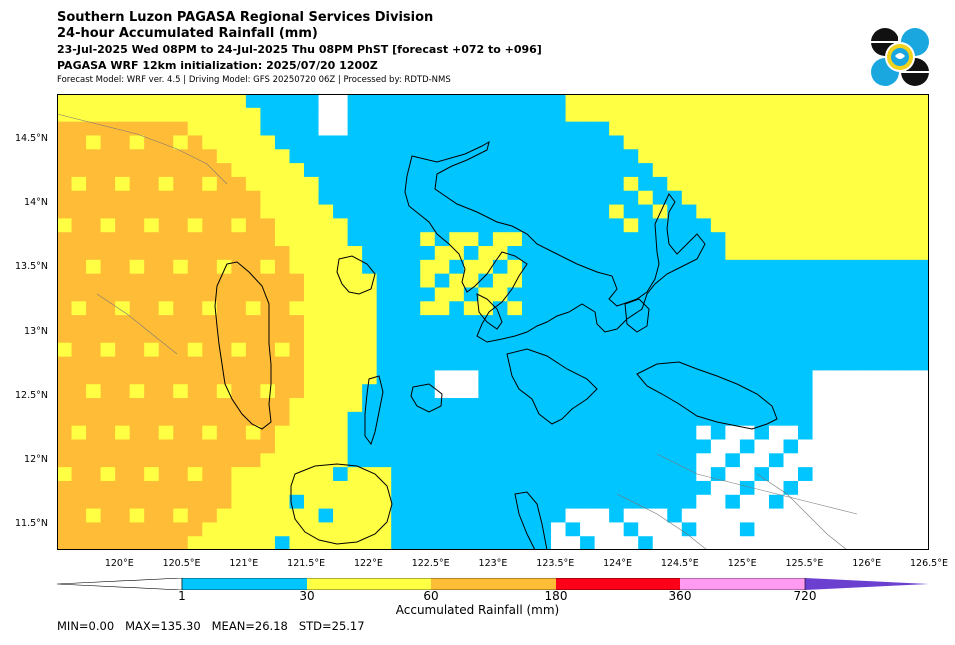 The height and width of the screenshot is (645, 955). What do you see at coordinates (493, 584) in the screenshot?
I see `colorbar-segment` at bounding box center [493, 584].